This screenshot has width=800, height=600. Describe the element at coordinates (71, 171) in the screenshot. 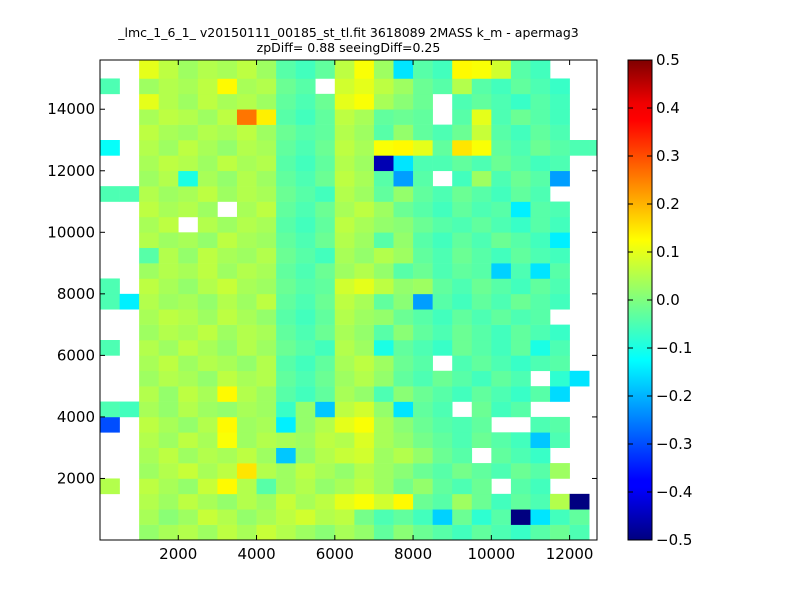

I see `y-tick-label: 12000` at that location.